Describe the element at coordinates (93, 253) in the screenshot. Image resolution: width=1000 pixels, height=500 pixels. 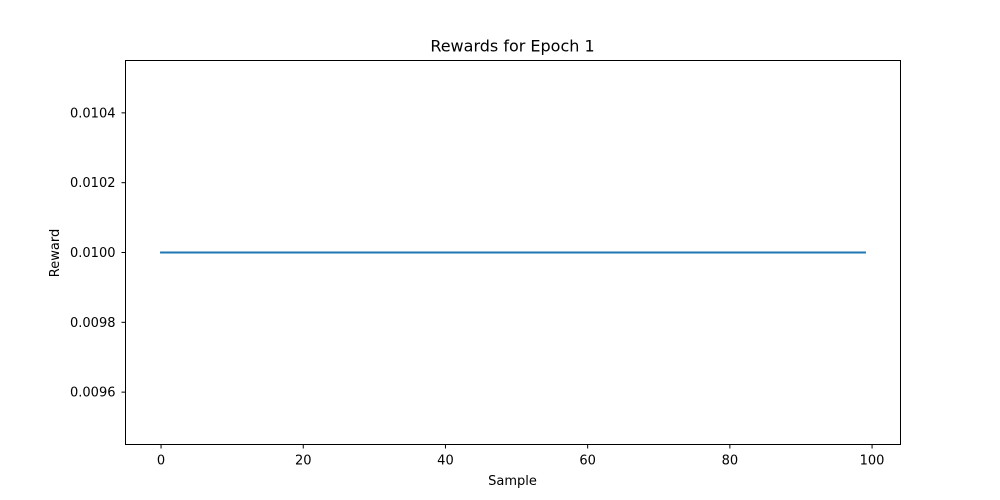
I see `y-tick-label: 0.0100` at that location.